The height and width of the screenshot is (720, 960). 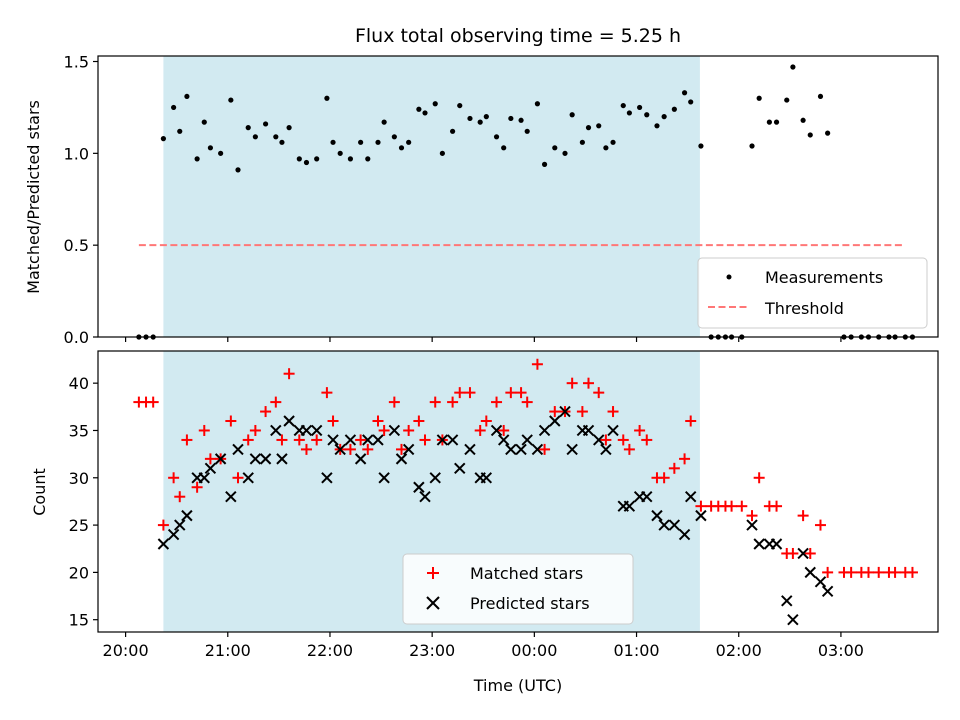 What do you see at coordinates (517, 685) in the screenshot?
I see `x-axis-label: Time (UTC)` at bounding box center [517, 685].